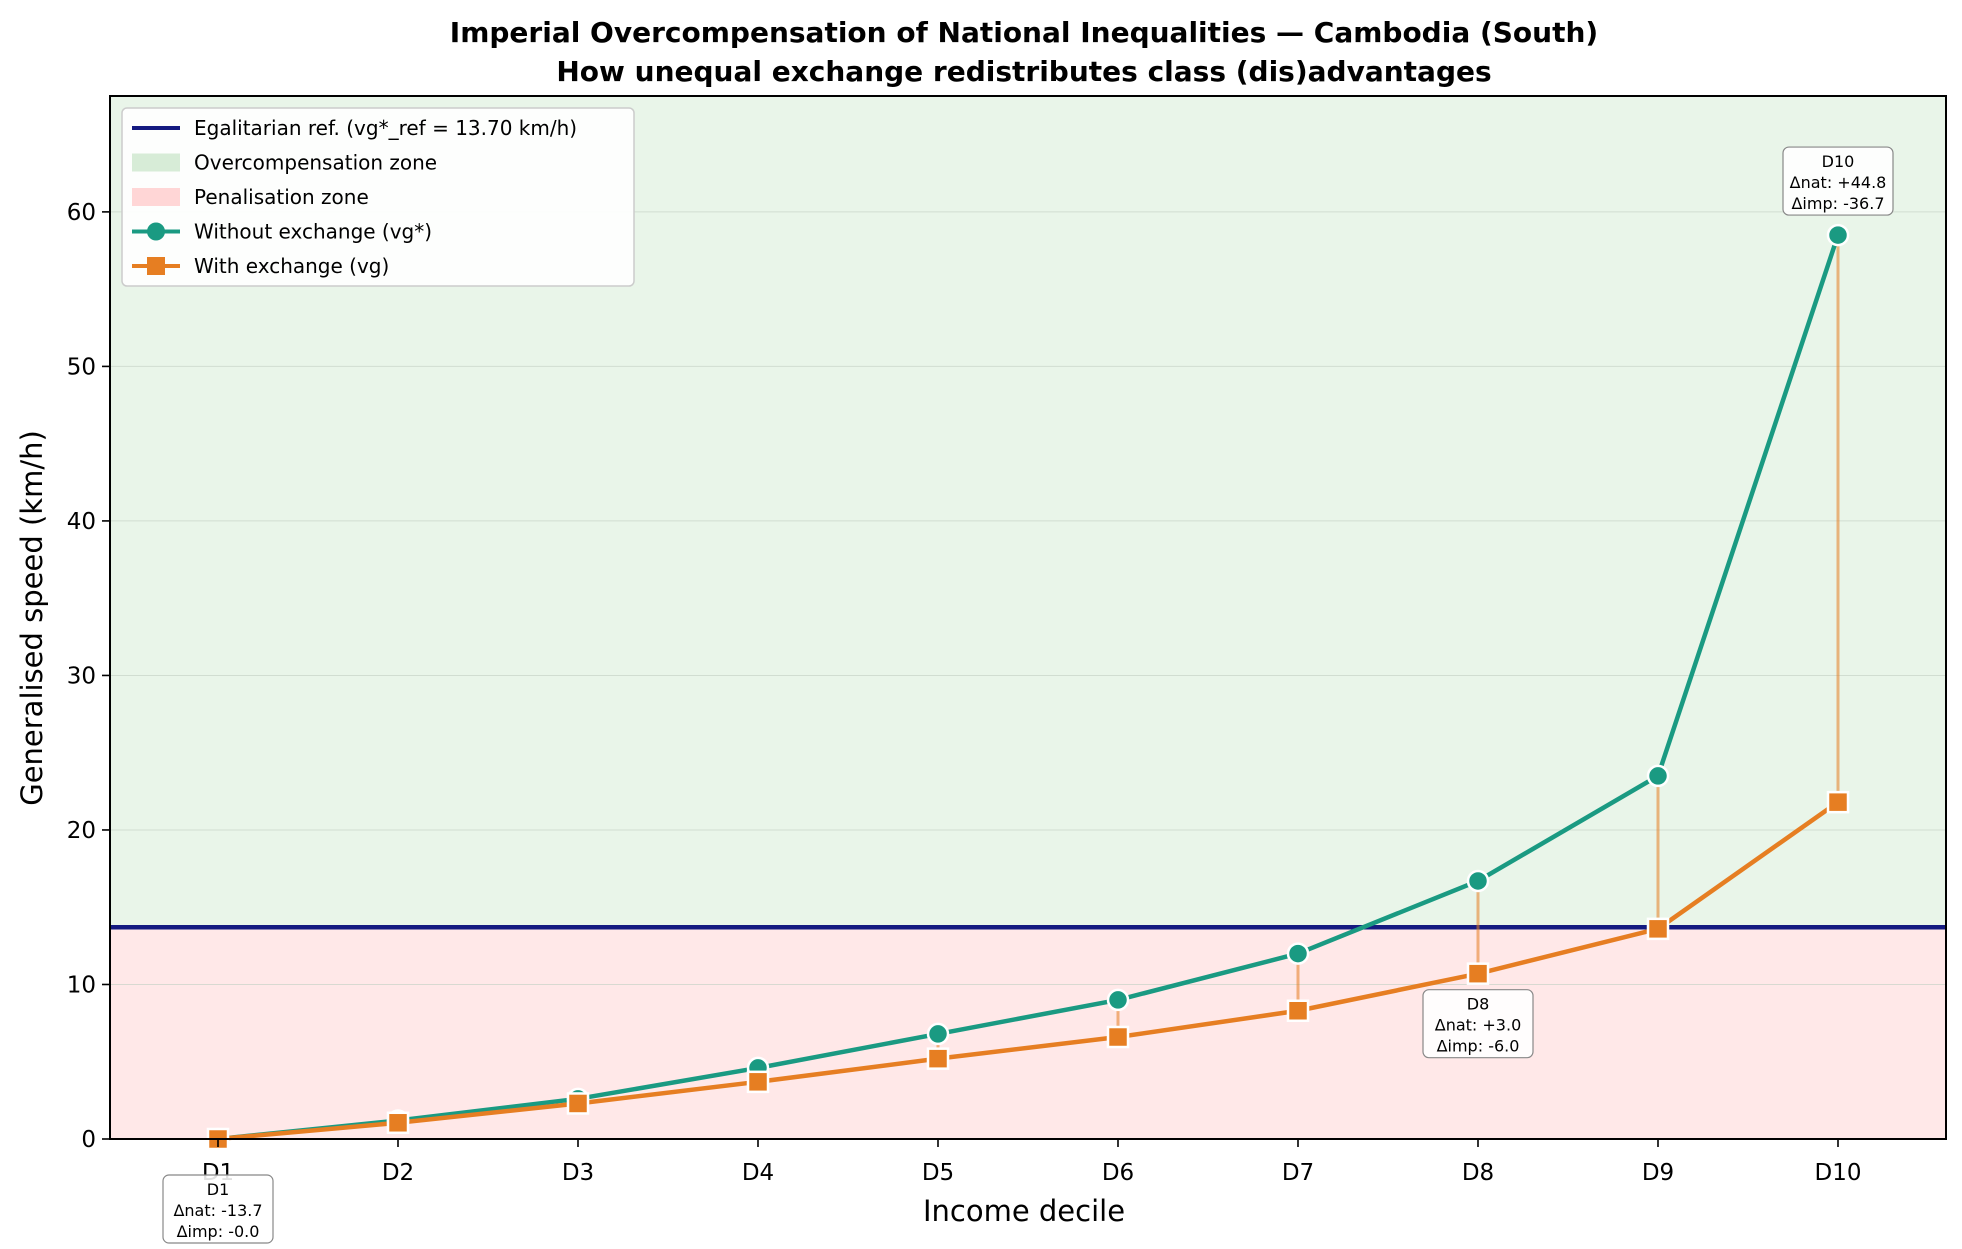 This screenshot has height=1249, width=1962. What do you see at coordinates (1658, 1173) in the screenshot?
I see `x-tick-label: D9` at bounding box center [1658, 1173].